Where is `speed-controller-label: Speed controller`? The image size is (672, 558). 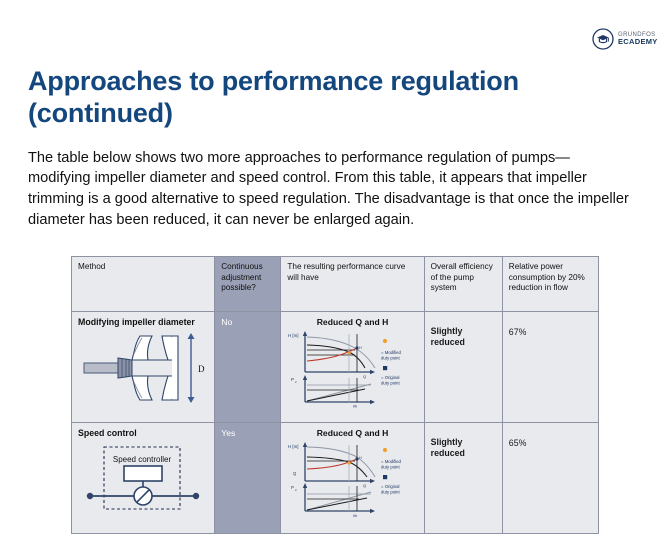
speed-controller-label: Speed controller is located at coordinates (142, 459).